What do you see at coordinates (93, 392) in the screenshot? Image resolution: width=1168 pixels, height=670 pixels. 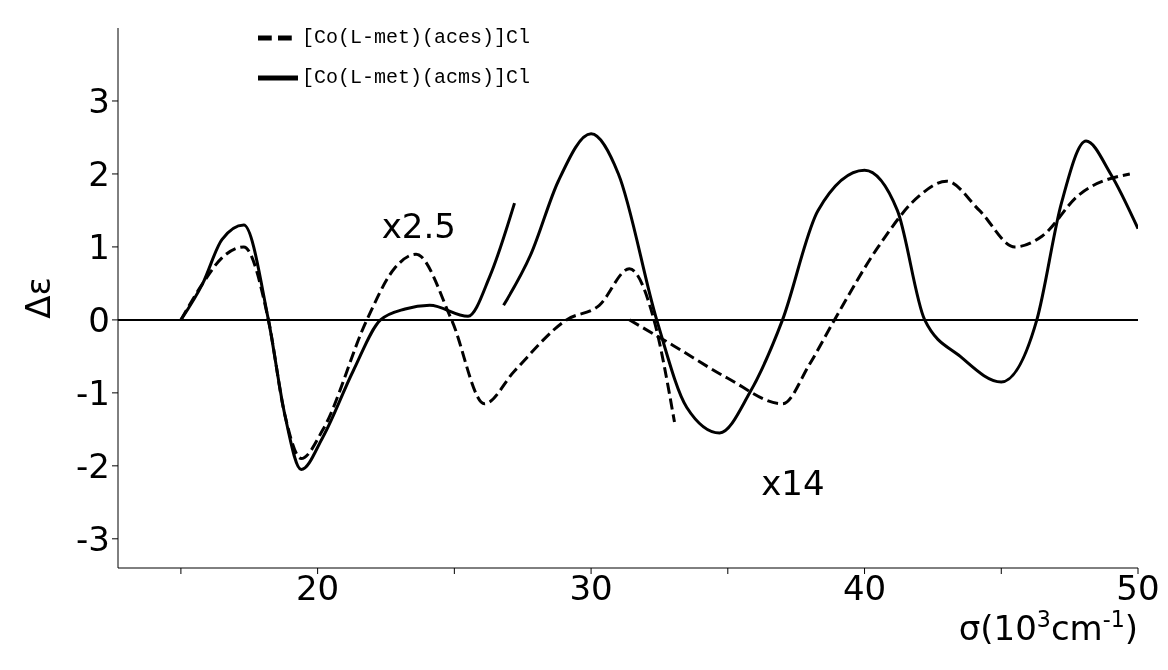 I see `y-tick-label: -1` at bounding box center [93, 392].